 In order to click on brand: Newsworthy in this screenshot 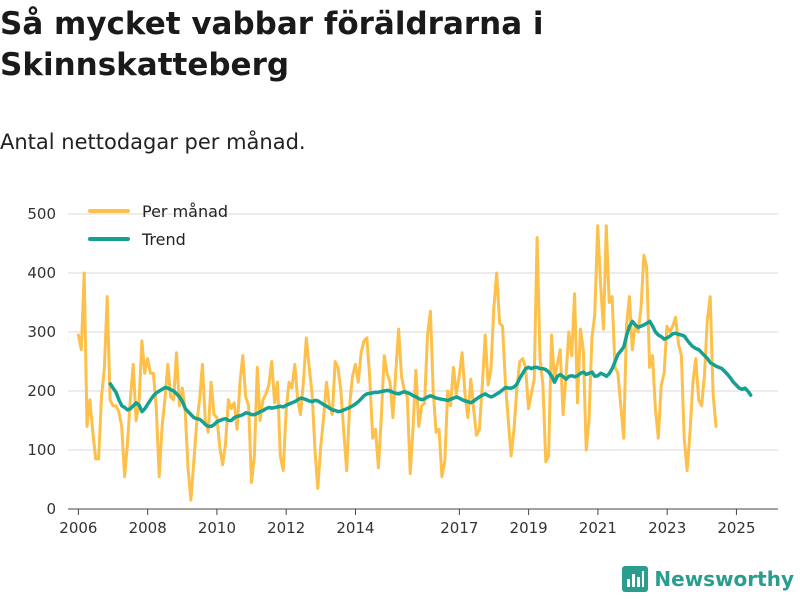, I will do `click(708, 579)`.